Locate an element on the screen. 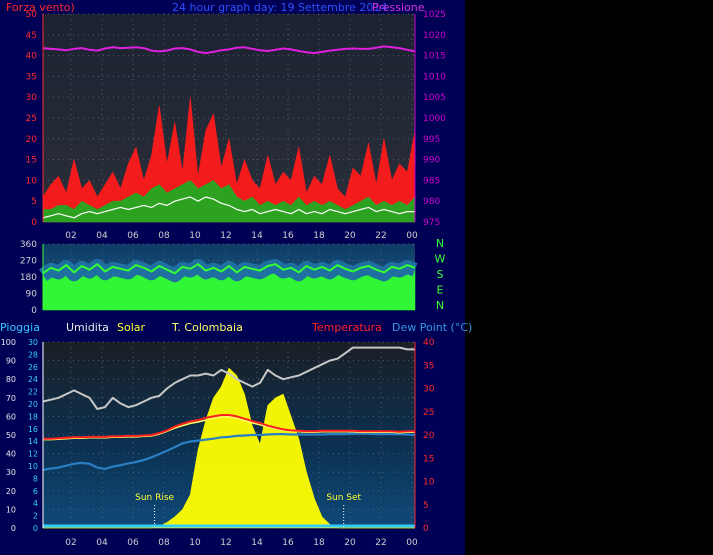 The width and height of the screenshot is (713, 555). avg-wind-area is located at coordinates (229, 201).